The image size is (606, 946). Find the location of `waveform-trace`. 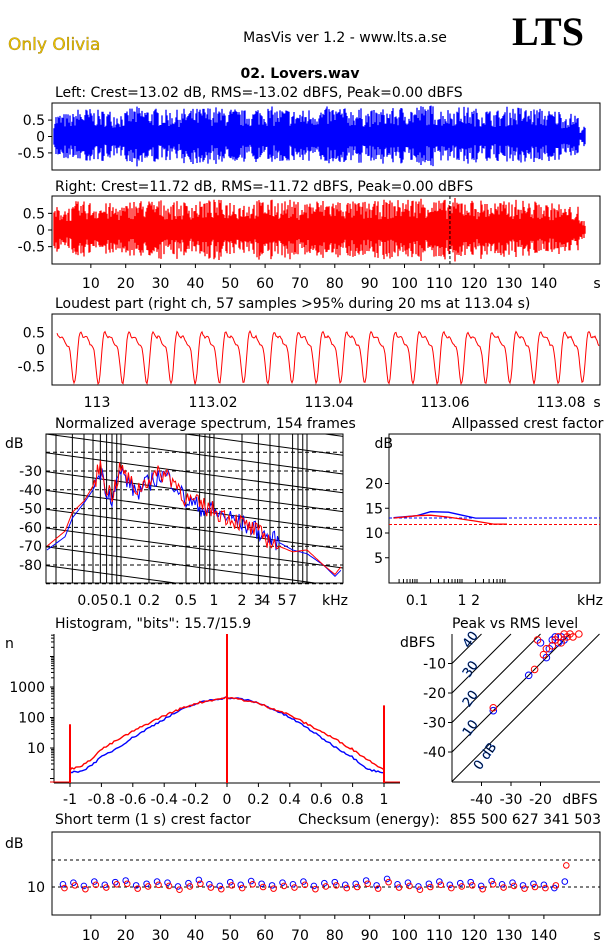

waveform-trace is located at coordinates (319, 136).